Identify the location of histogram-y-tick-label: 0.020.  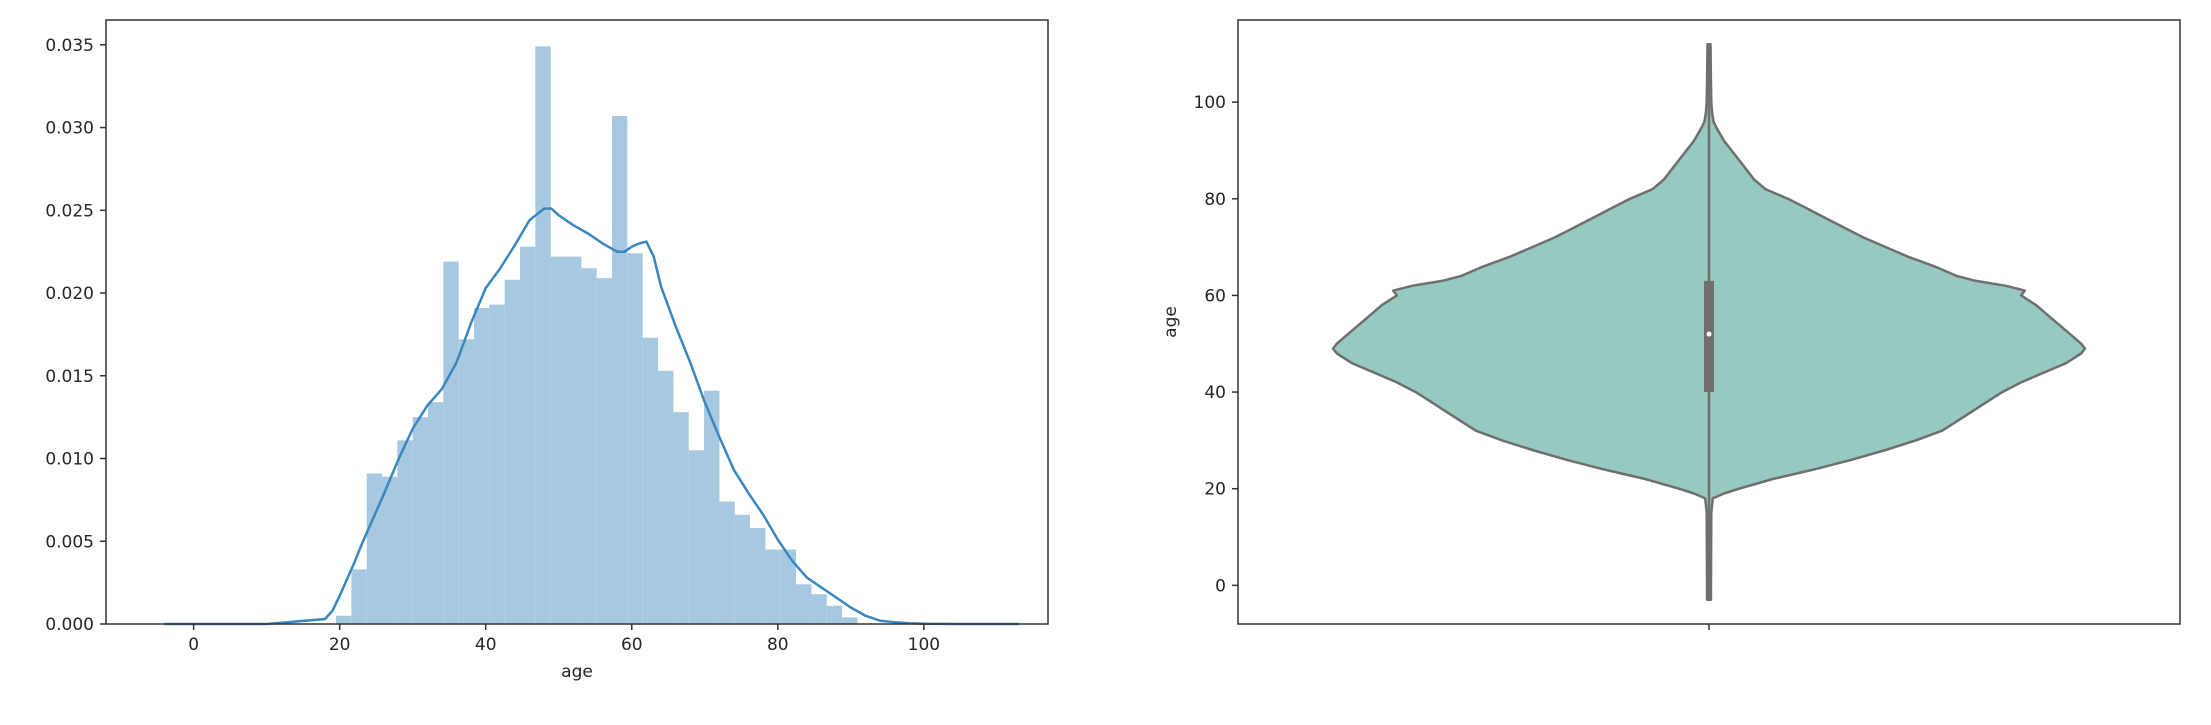
(69, 294).